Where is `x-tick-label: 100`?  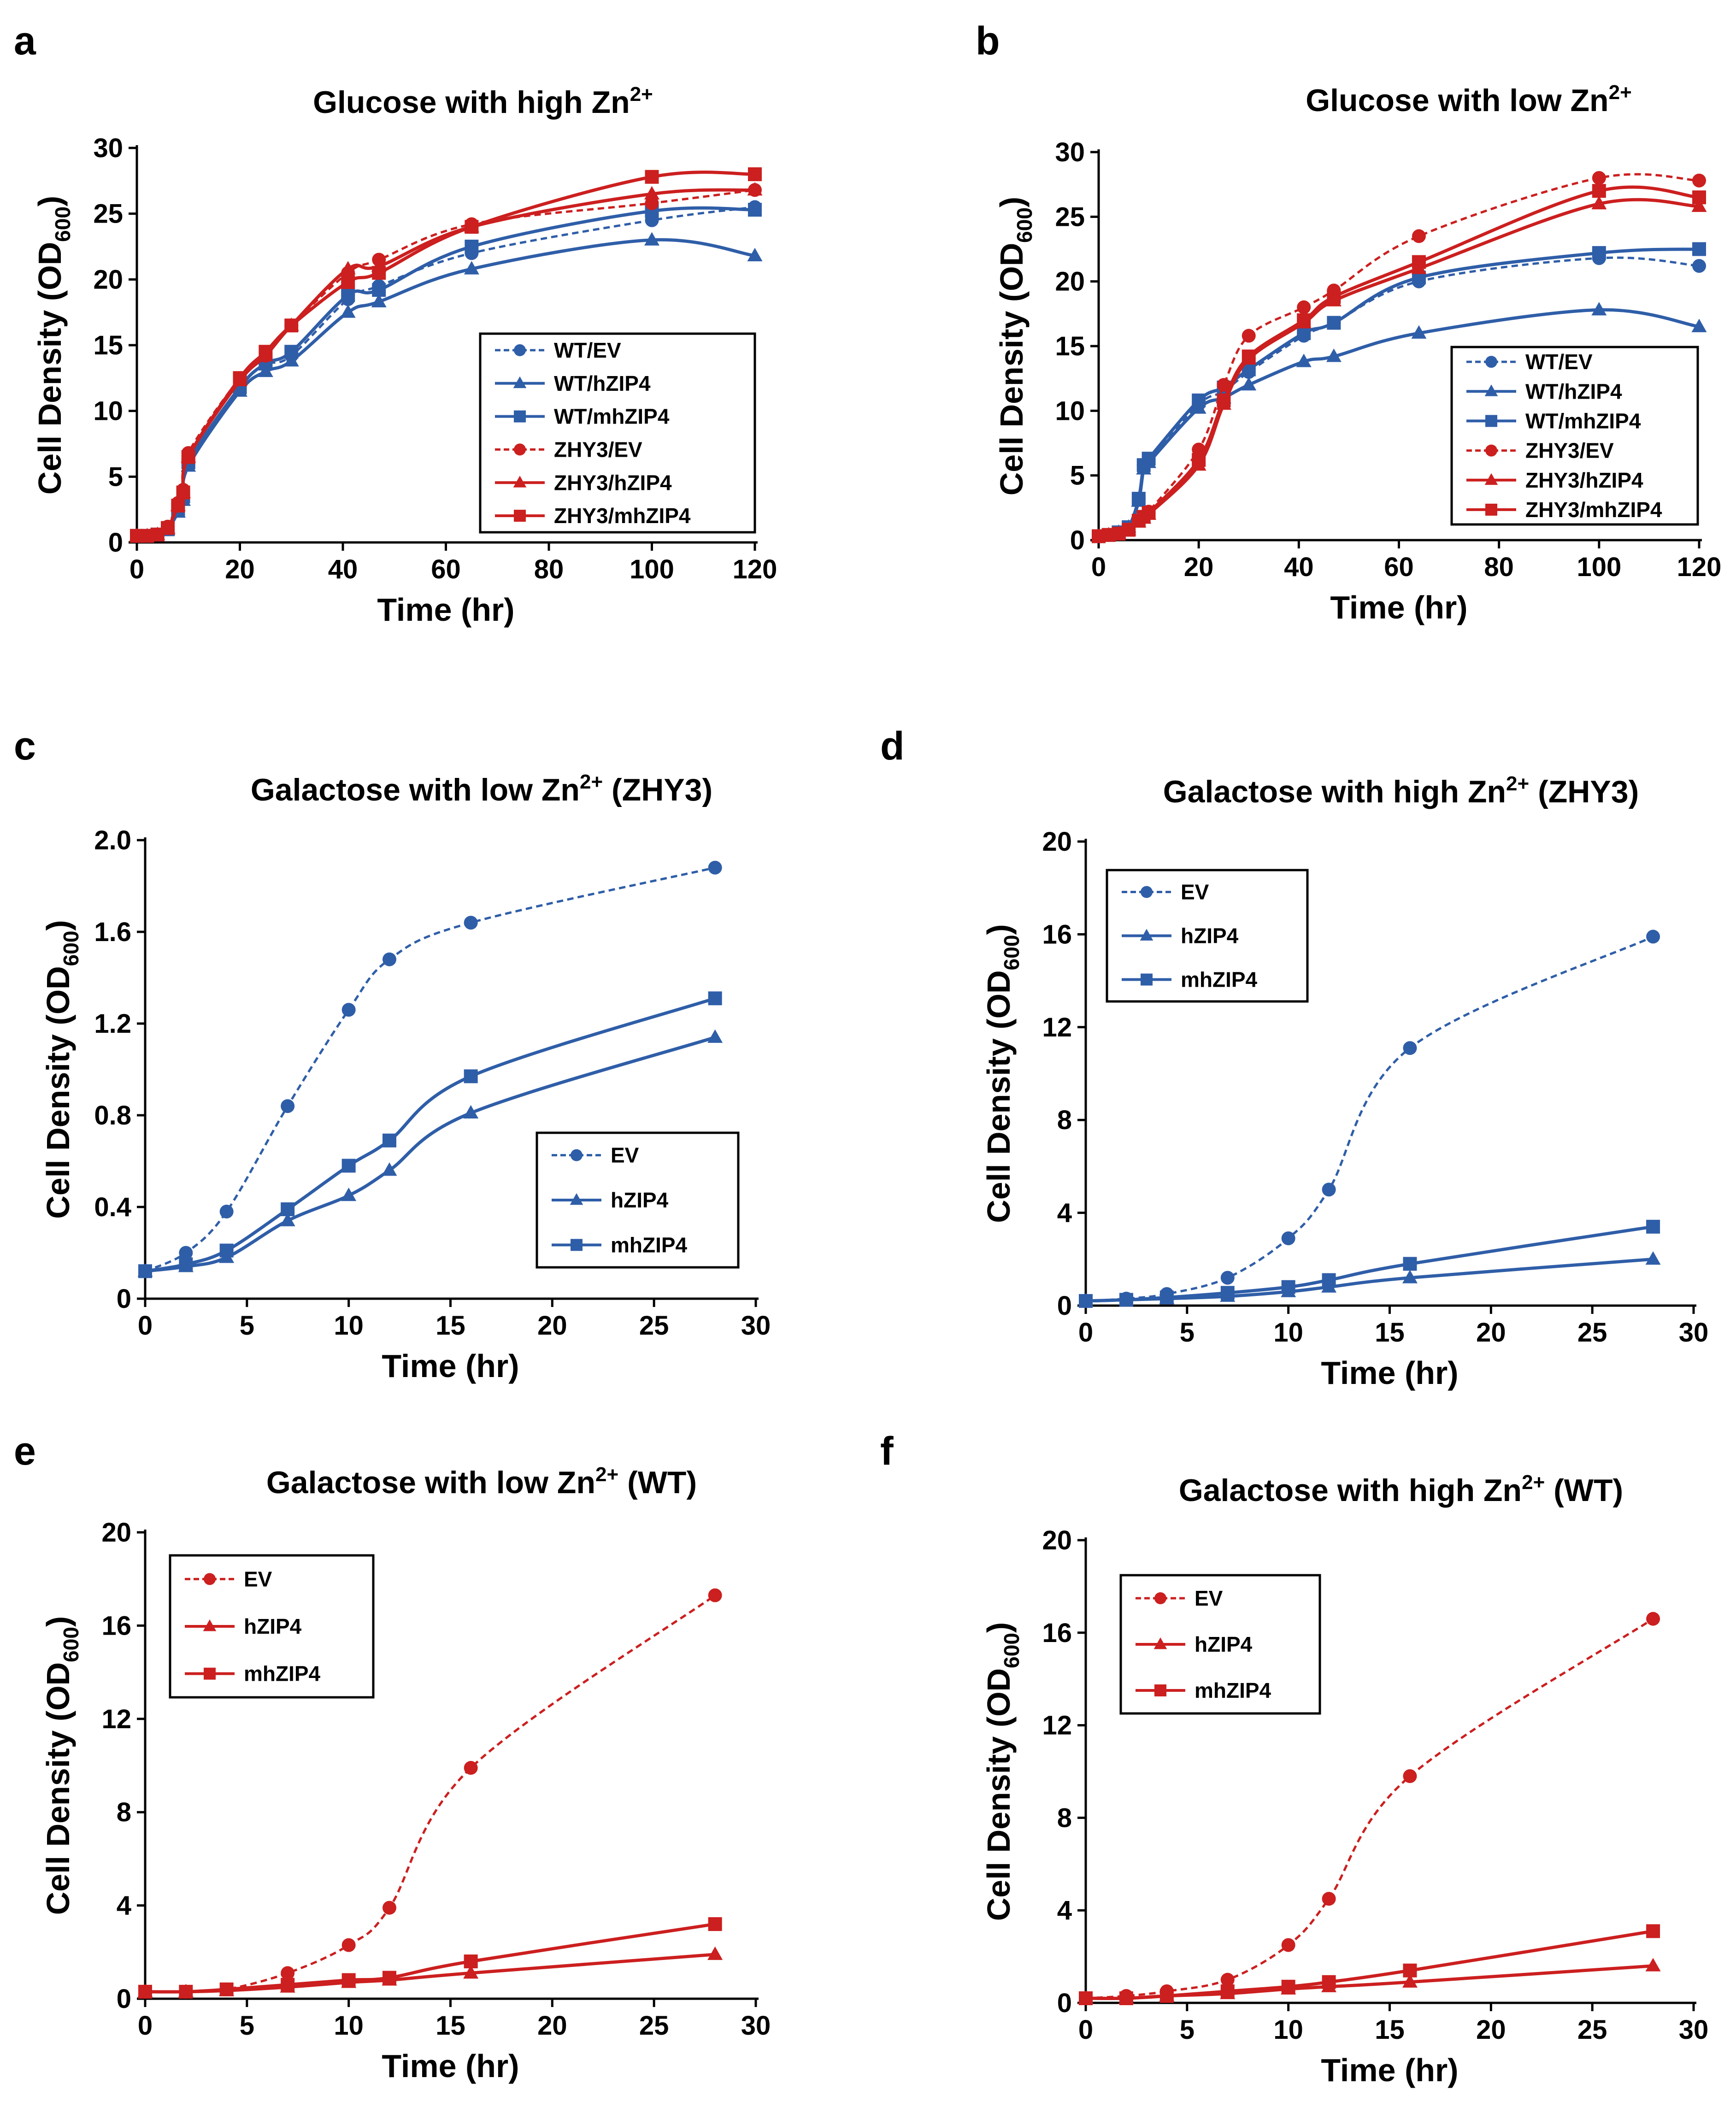 x-tick-label: 100 is located at coordinates (652, 569).